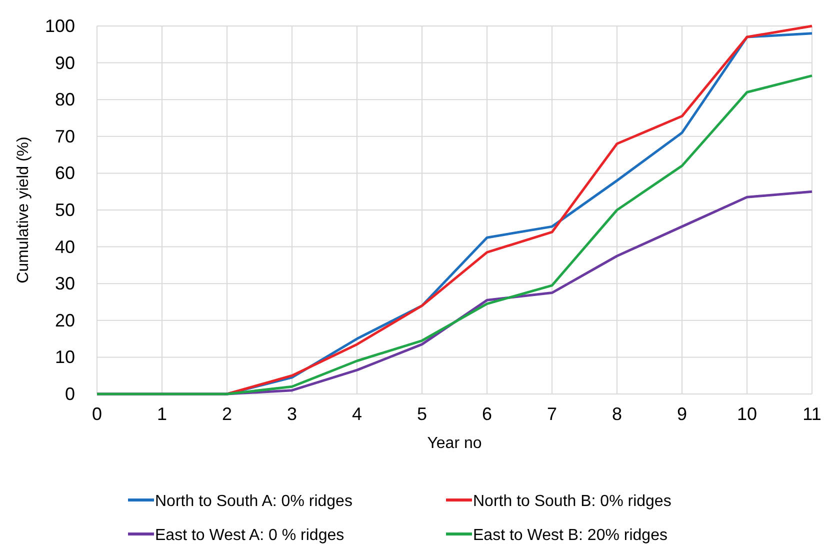 The image size is (824, 544). What do you see at coordinates (454, 443) in the screenshot?
I see `x-axis-title: Year no` at bounding box center [454, 443].